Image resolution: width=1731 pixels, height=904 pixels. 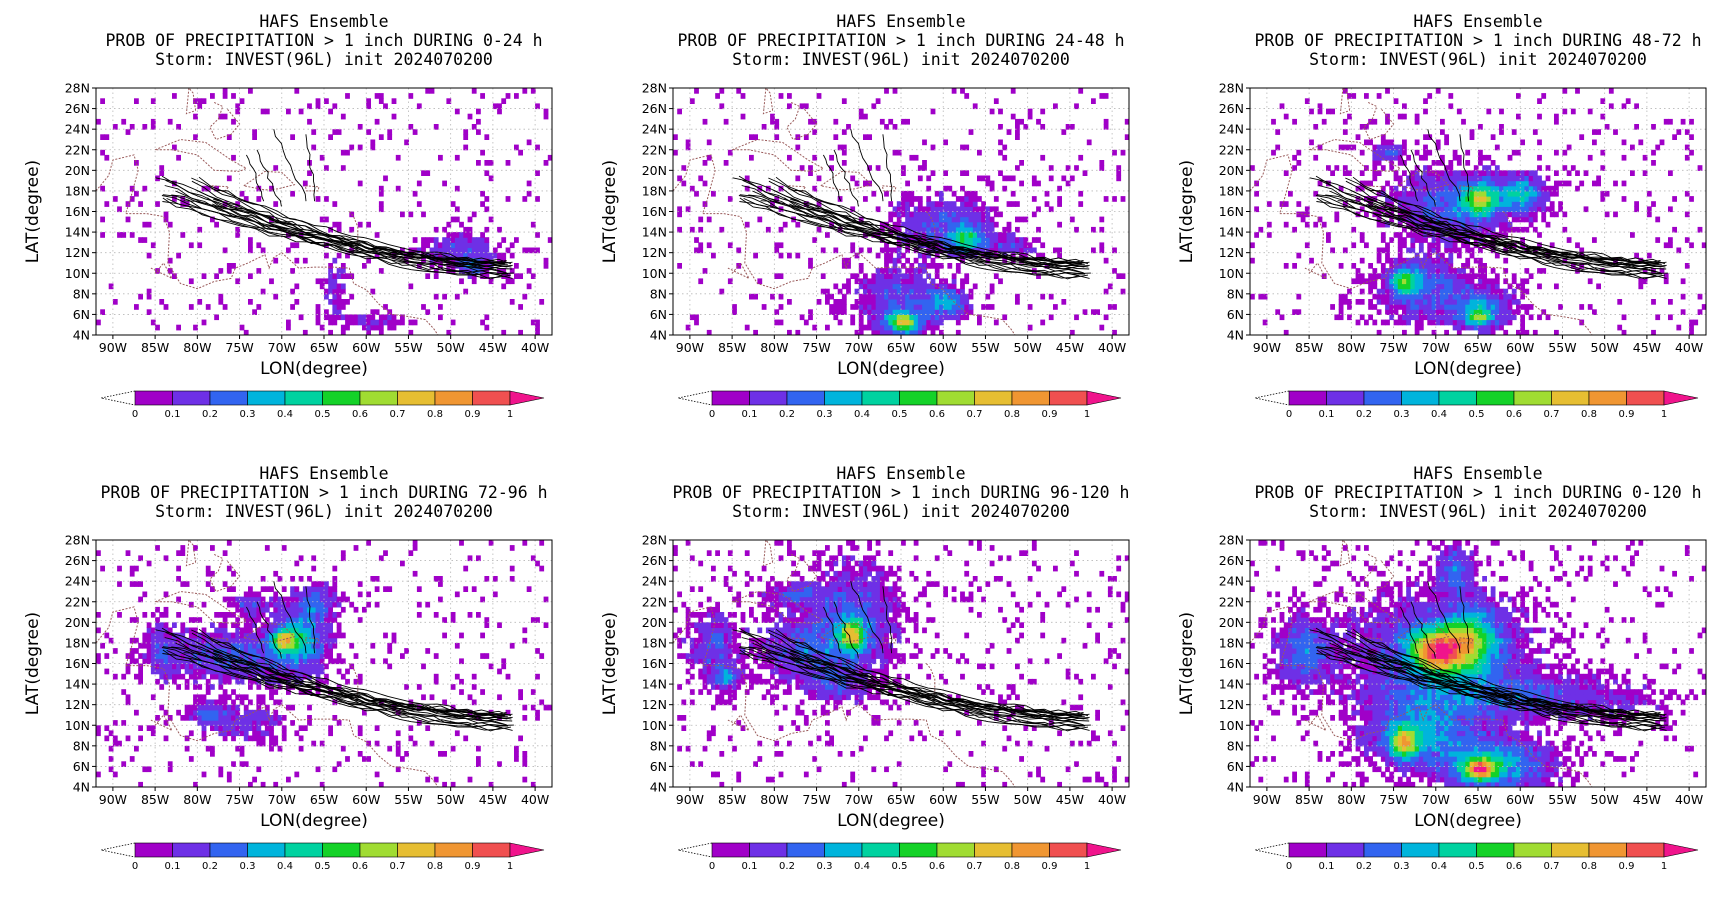 What do you see at coordinates (77, 704) in the screenshot?
I see `y-tick-label: 12N` at bounding box center [77, 704].